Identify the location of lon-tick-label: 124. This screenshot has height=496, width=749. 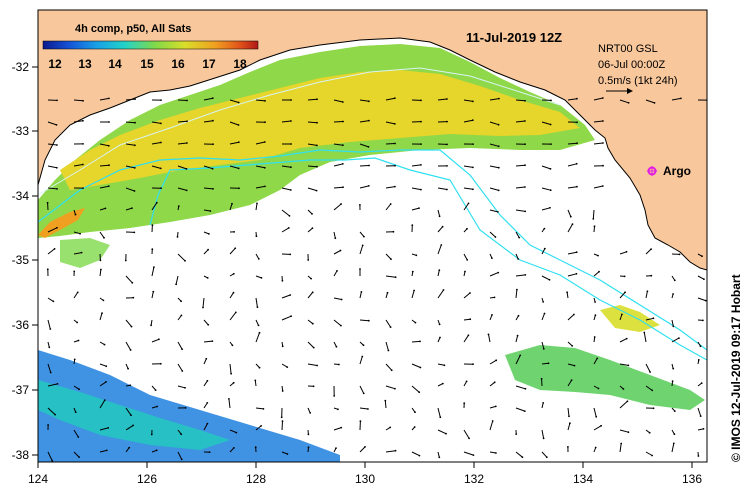
(38, 479).